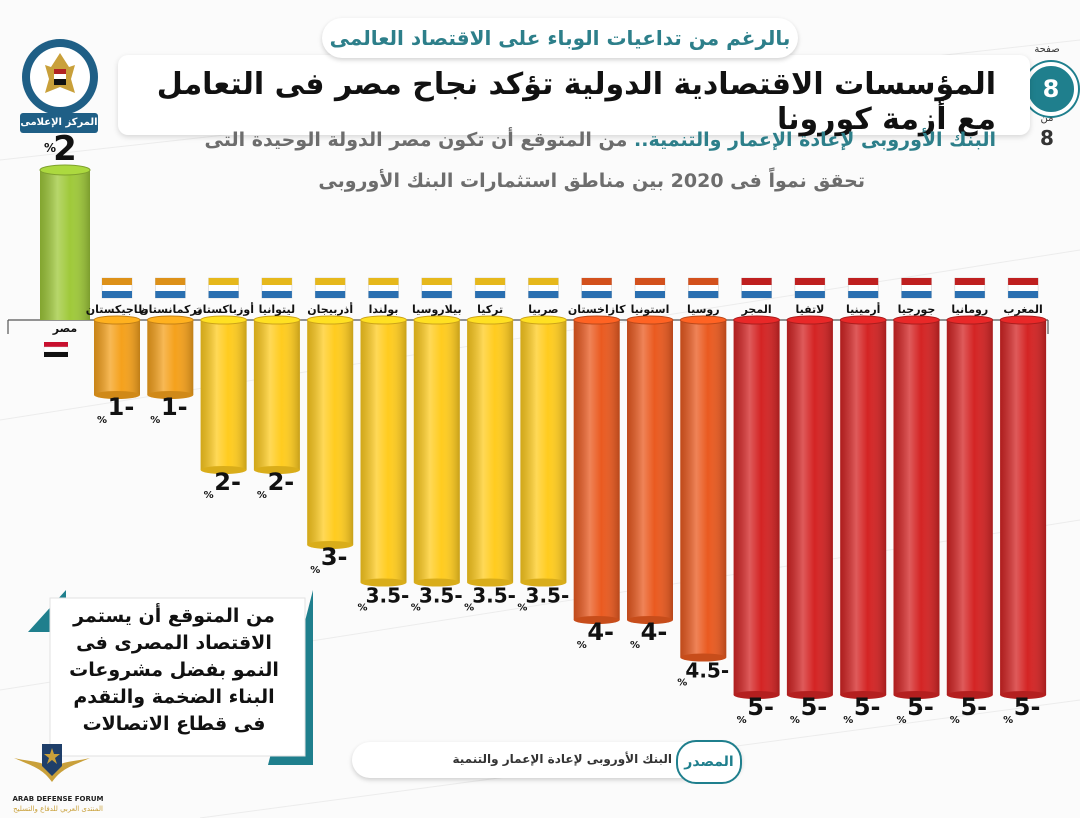  I want to click on bar-group: 5-% أرمينيا, so click(863, 501).